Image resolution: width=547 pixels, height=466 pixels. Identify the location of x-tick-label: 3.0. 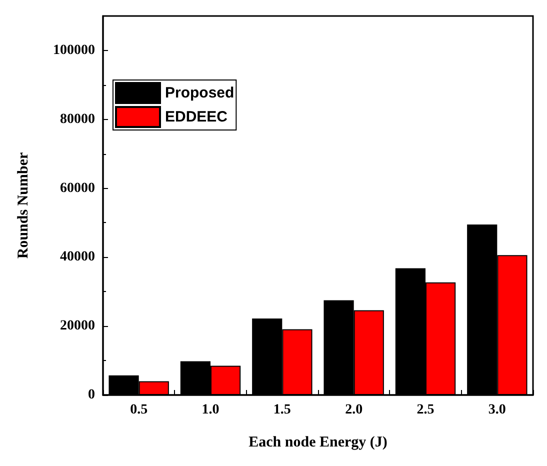
(497, 410).